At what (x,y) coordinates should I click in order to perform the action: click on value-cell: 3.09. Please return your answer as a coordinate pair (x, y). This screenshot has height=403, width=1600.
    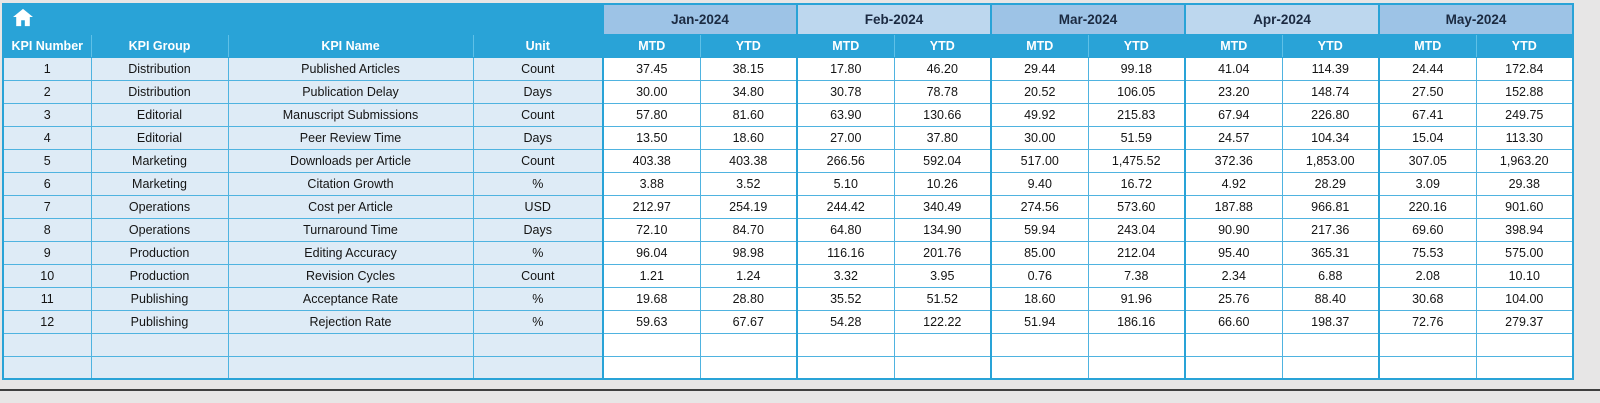
    Looking at the image, I should click on (1427, 183).